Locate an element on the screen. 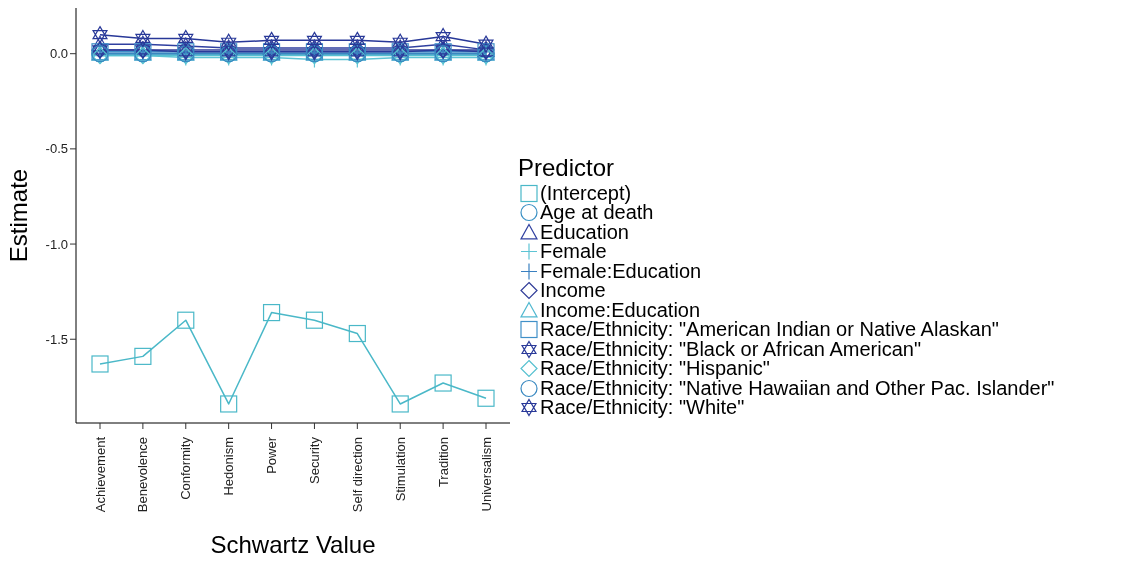 Image resolution: width=1135 pixels, height=567 pixels. x-tick-label: Tradition is located at coordinates (443, 462).